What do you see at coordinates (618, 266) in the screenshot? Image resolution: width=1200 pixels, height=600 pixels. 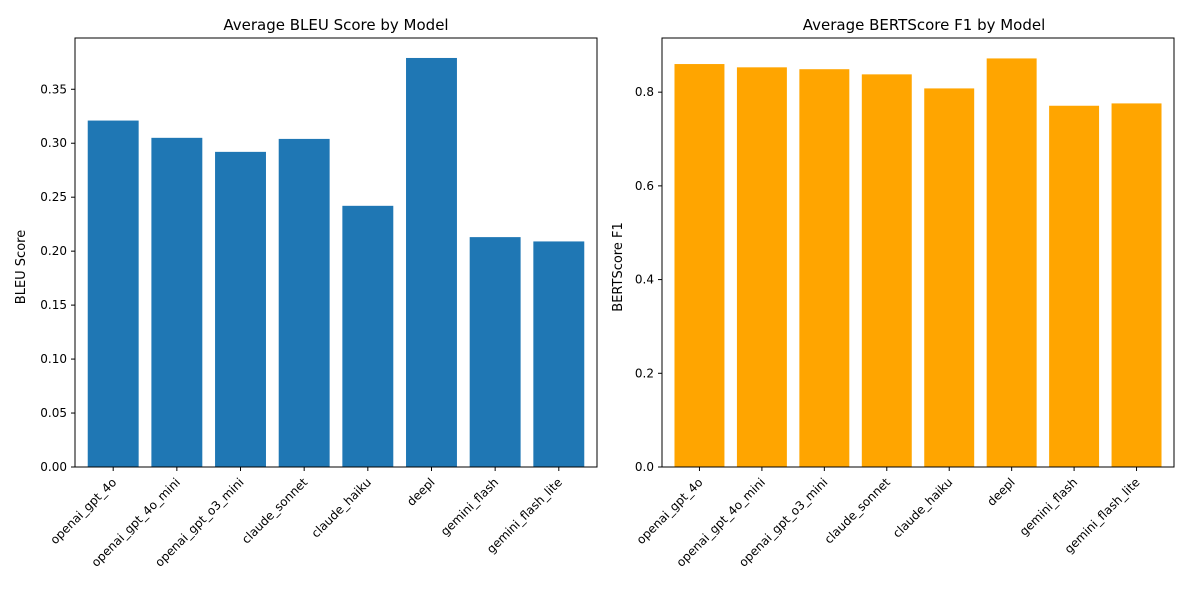 I see `y-axis-label: BERTScore F1` at bounding box center [618, 266].